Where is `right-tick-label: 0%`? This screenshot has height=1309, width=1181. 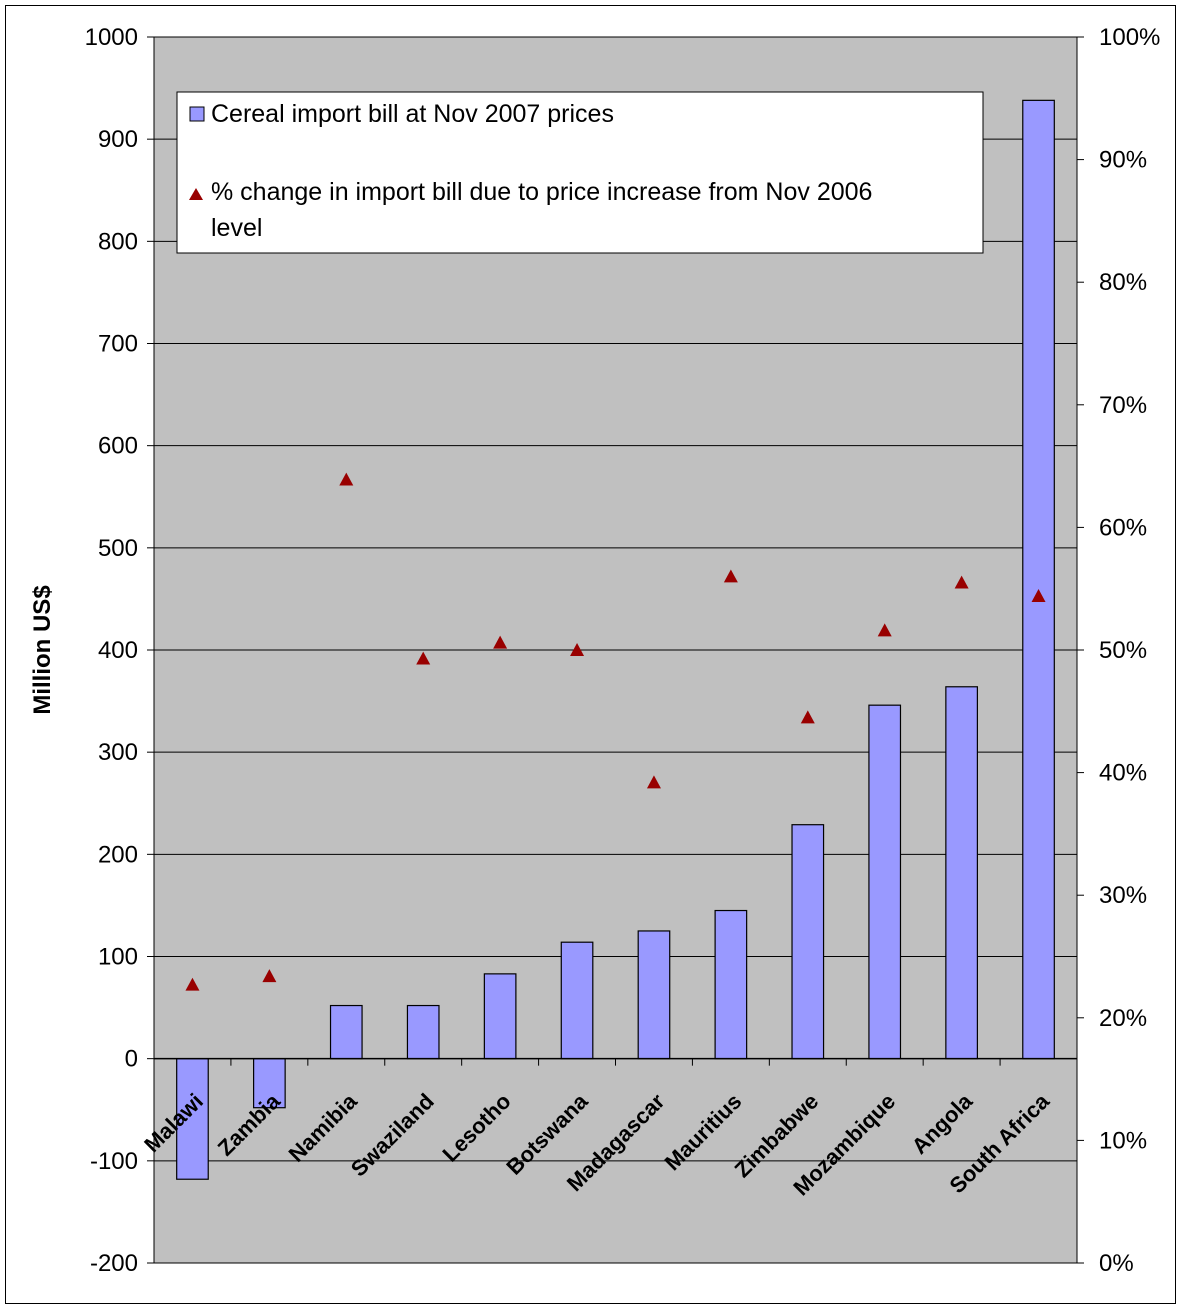
right-tick-label: 0% is located at coordinates (1116, 1263).